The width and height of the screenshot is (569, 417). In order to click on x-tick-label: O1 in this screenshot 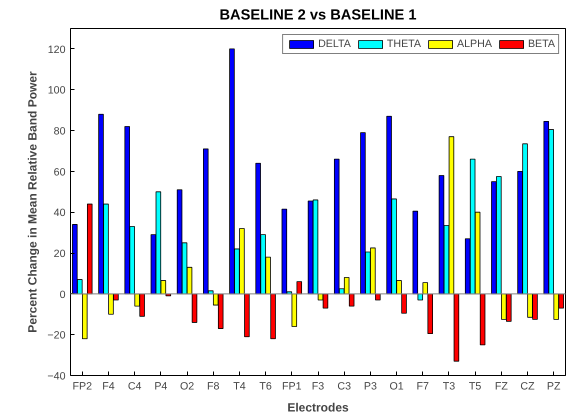, I will do `click(396, 386)`.